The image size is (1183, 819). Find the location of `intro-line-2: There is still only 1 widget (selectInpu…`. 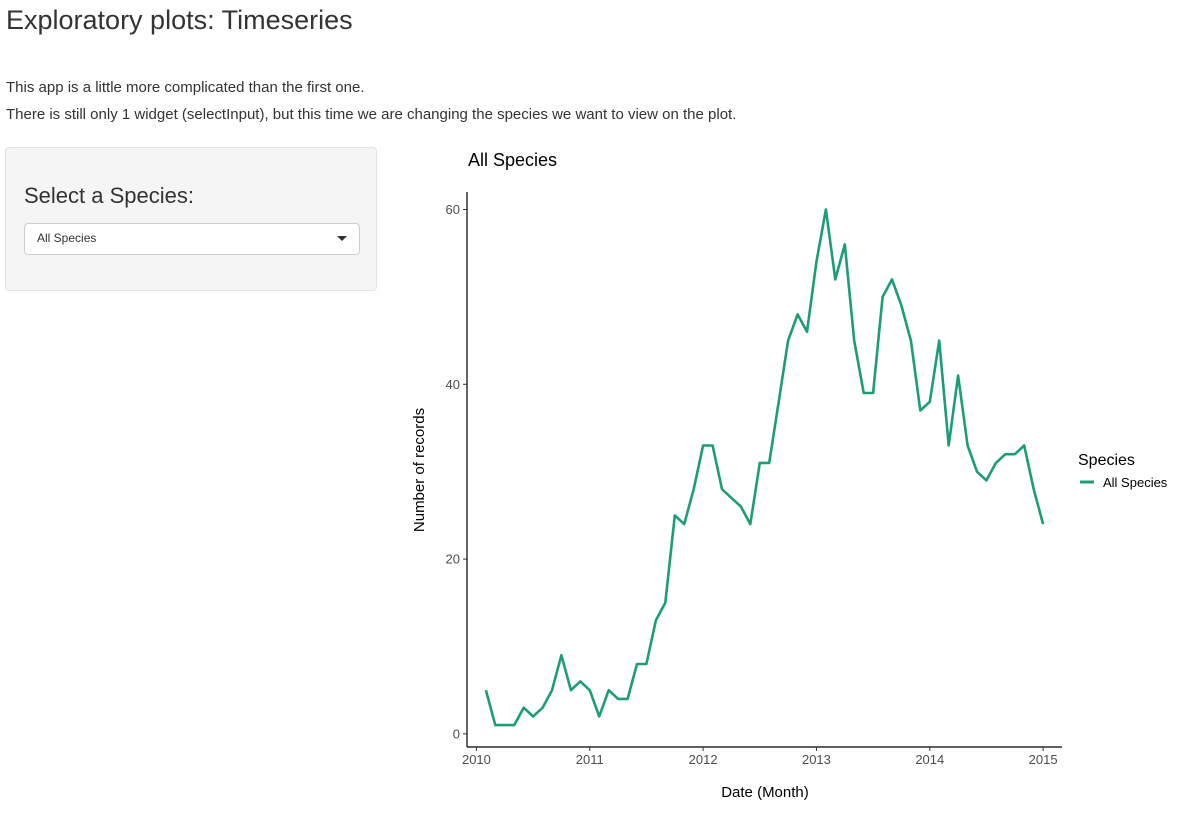

intro-line-2: There is still only 1 widget (selectInpu… is located at coordinates (371, 114).